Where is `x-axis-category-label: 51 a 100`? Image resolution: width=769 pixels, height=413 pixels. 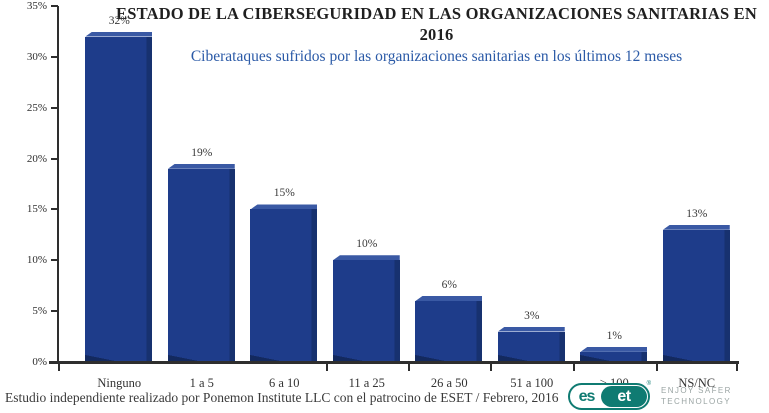 x-axis-category-label: 51 a 100 is located at coordinates (532, 383).